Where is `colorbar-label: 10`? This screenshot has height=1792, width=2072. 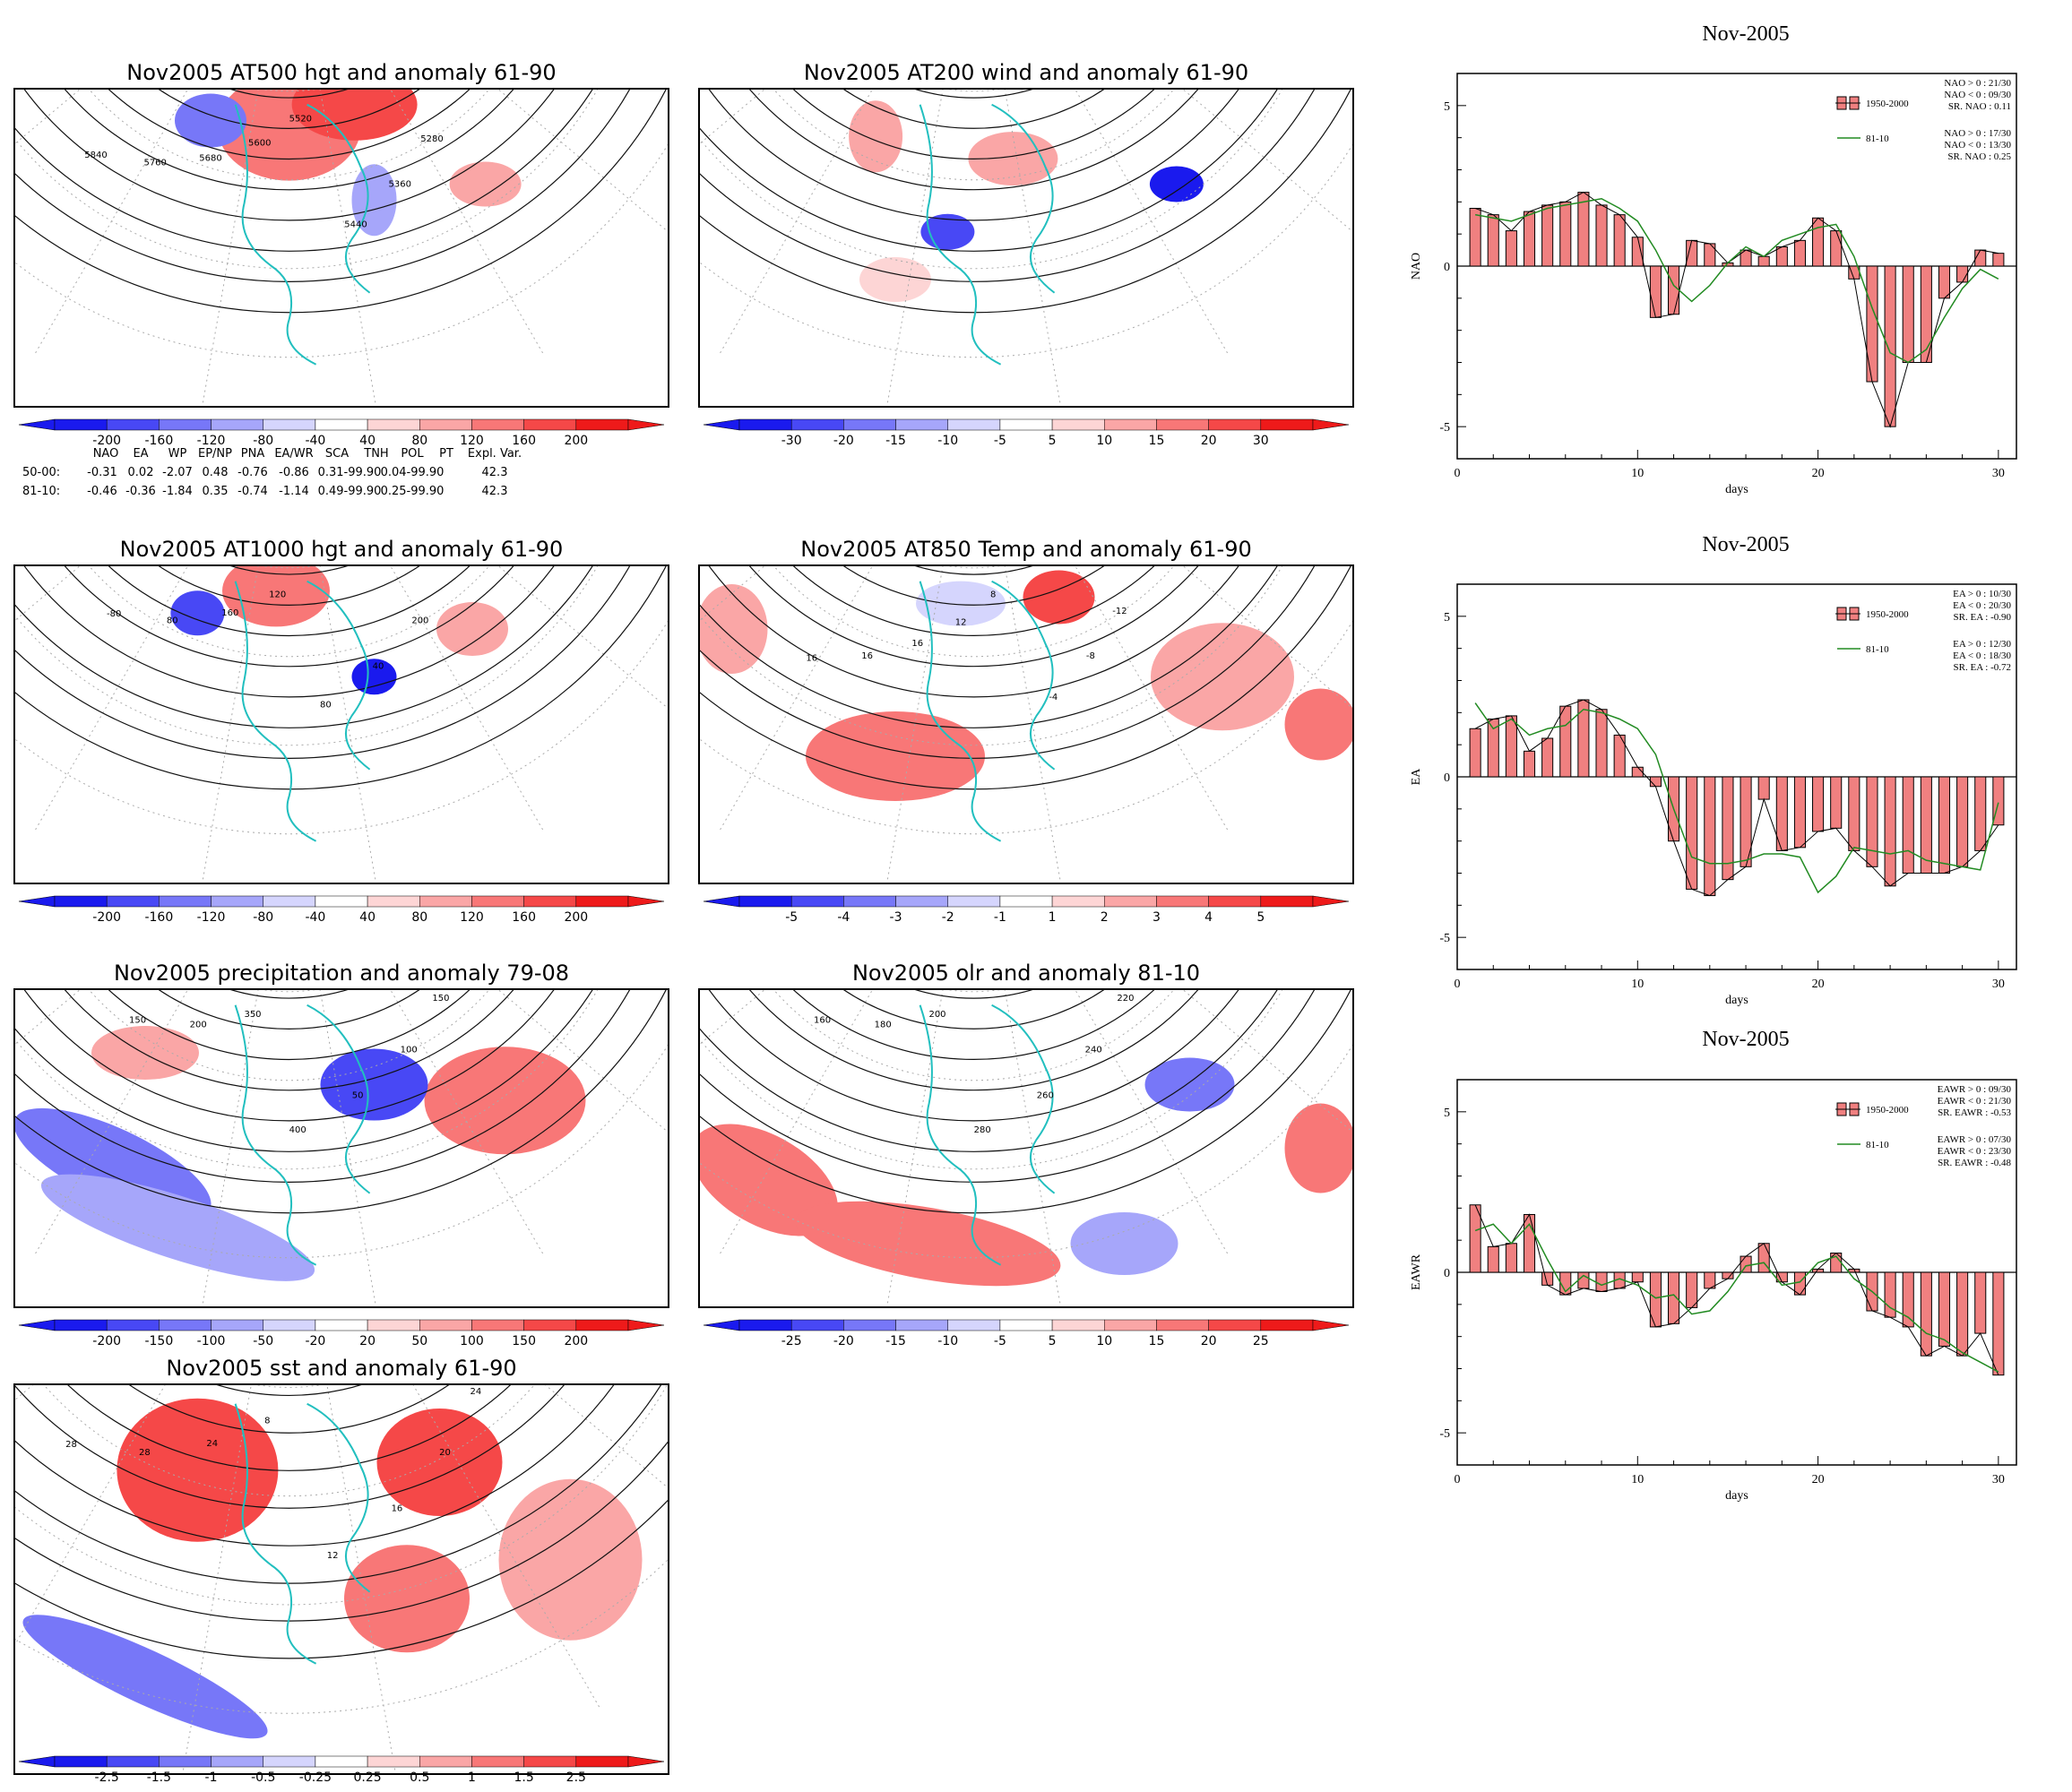
colorbar-label: 10 is located at coordinates (1104, 441).